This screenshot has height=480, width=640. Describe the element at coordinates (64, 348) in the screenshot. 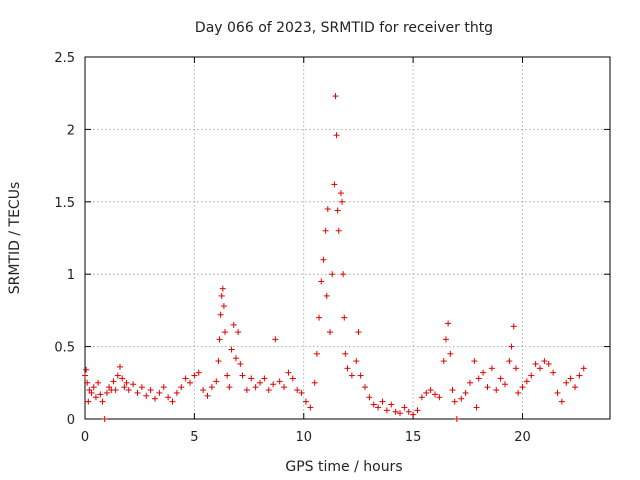

I see `y-tick-label: 0.5` at that location.